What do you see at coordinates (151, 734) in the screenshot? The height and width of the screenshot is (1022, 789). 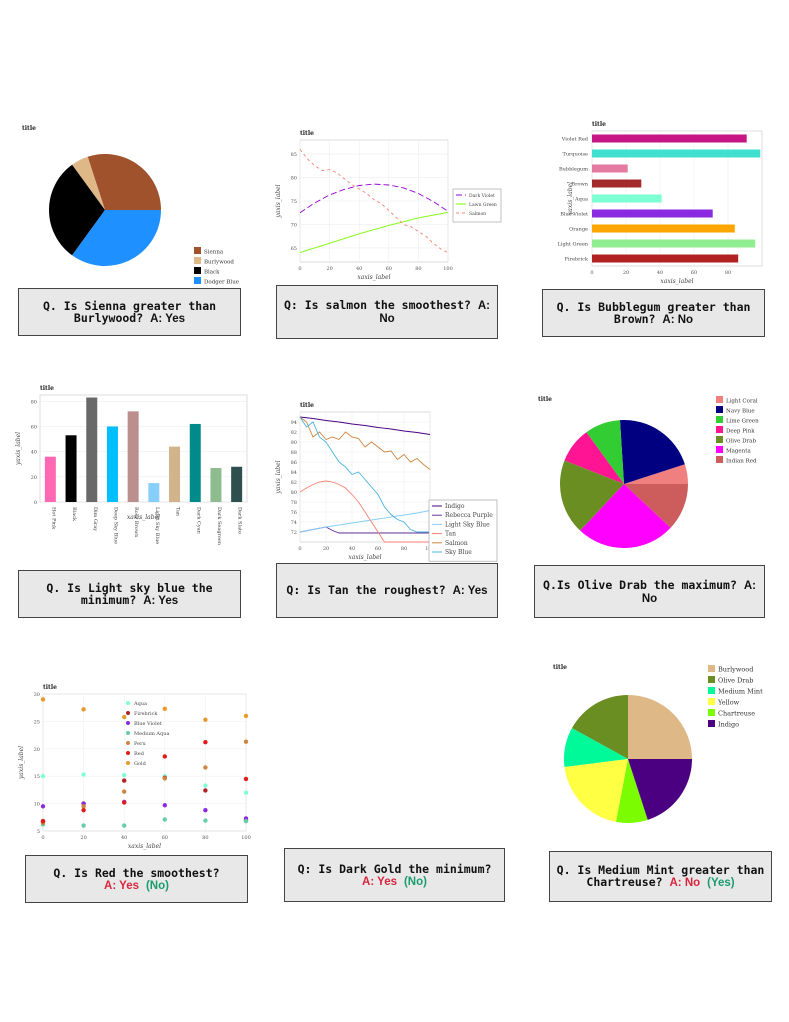 I see `legend-label-medium-aqua: Medium Aqua` at bounding box center [151, 734].